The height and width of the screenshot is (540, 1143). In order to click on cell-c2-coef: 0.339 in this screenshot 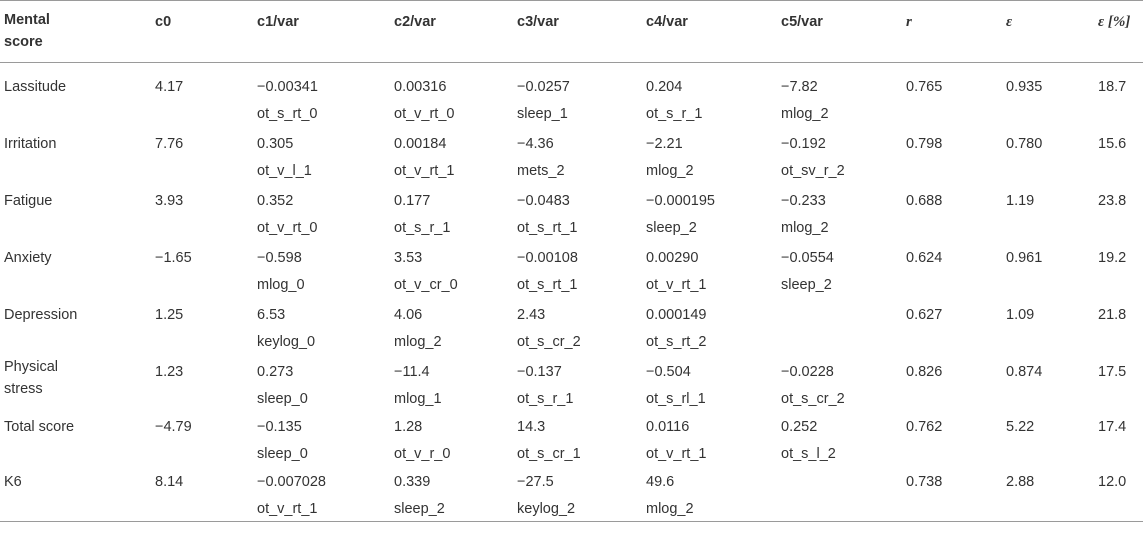, I will do `click(412, 482)`.